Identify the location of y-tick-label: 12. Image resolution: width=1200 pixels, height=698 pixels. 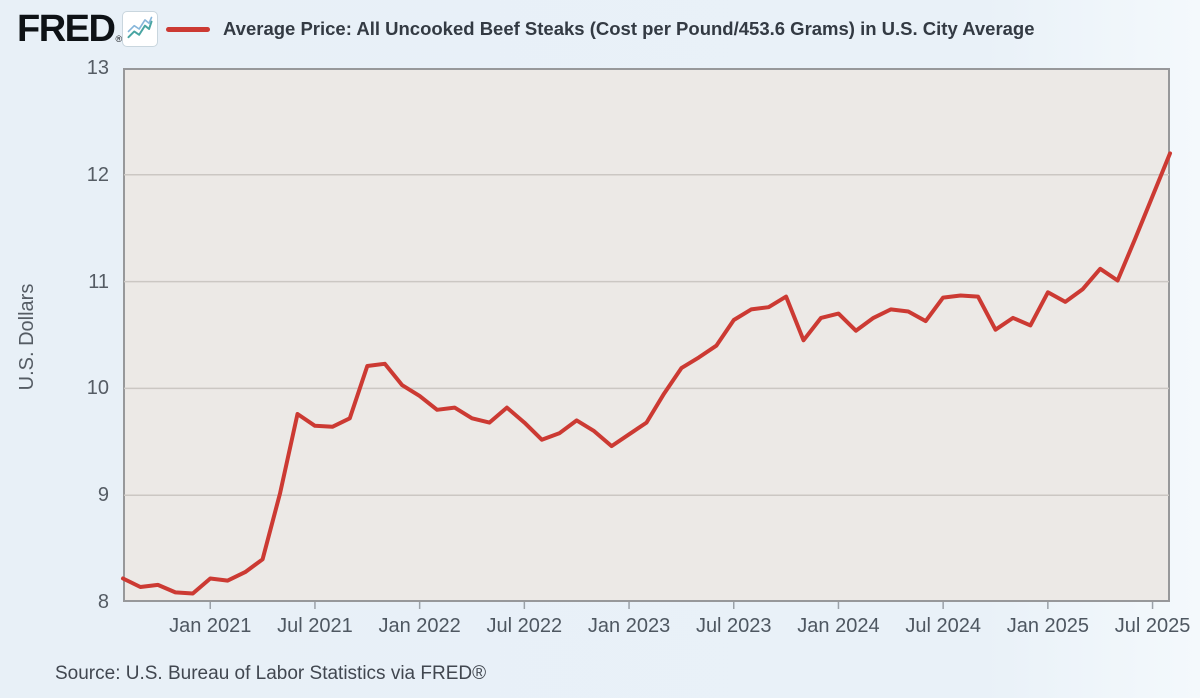
(97, 174).